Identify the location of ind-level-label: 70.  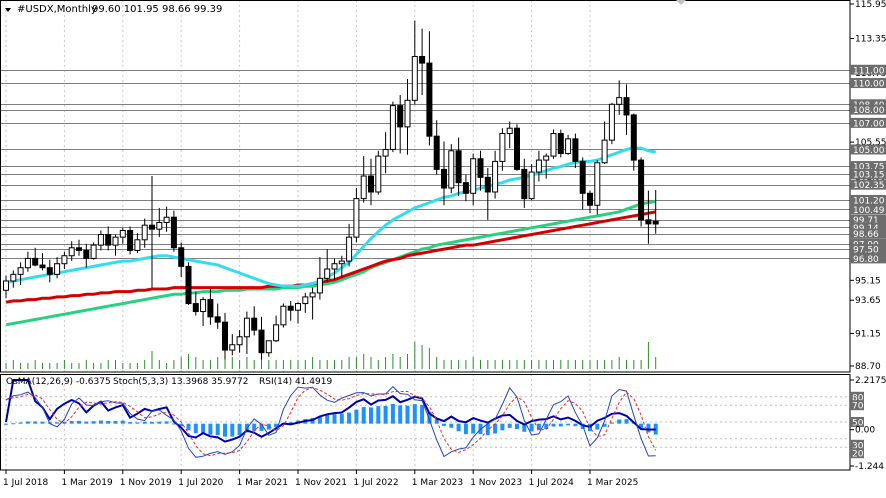
(858, 407).